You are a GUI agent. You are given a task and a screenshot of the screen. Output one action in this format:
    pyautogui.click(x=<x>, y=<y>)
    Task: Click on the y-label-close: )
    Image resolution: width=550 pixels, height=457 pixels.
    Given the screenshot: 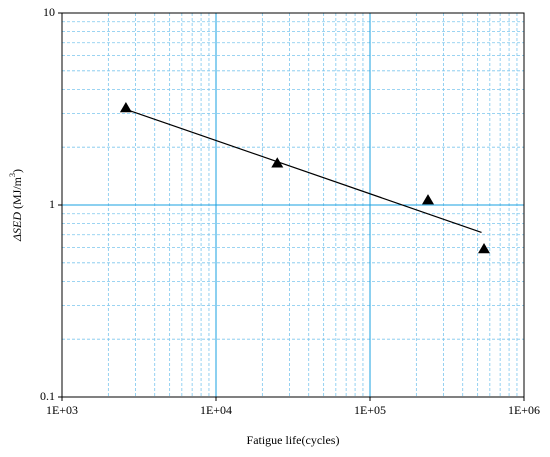 What is the action you would take?
    pyautogui.click(x=17, y=171)
    